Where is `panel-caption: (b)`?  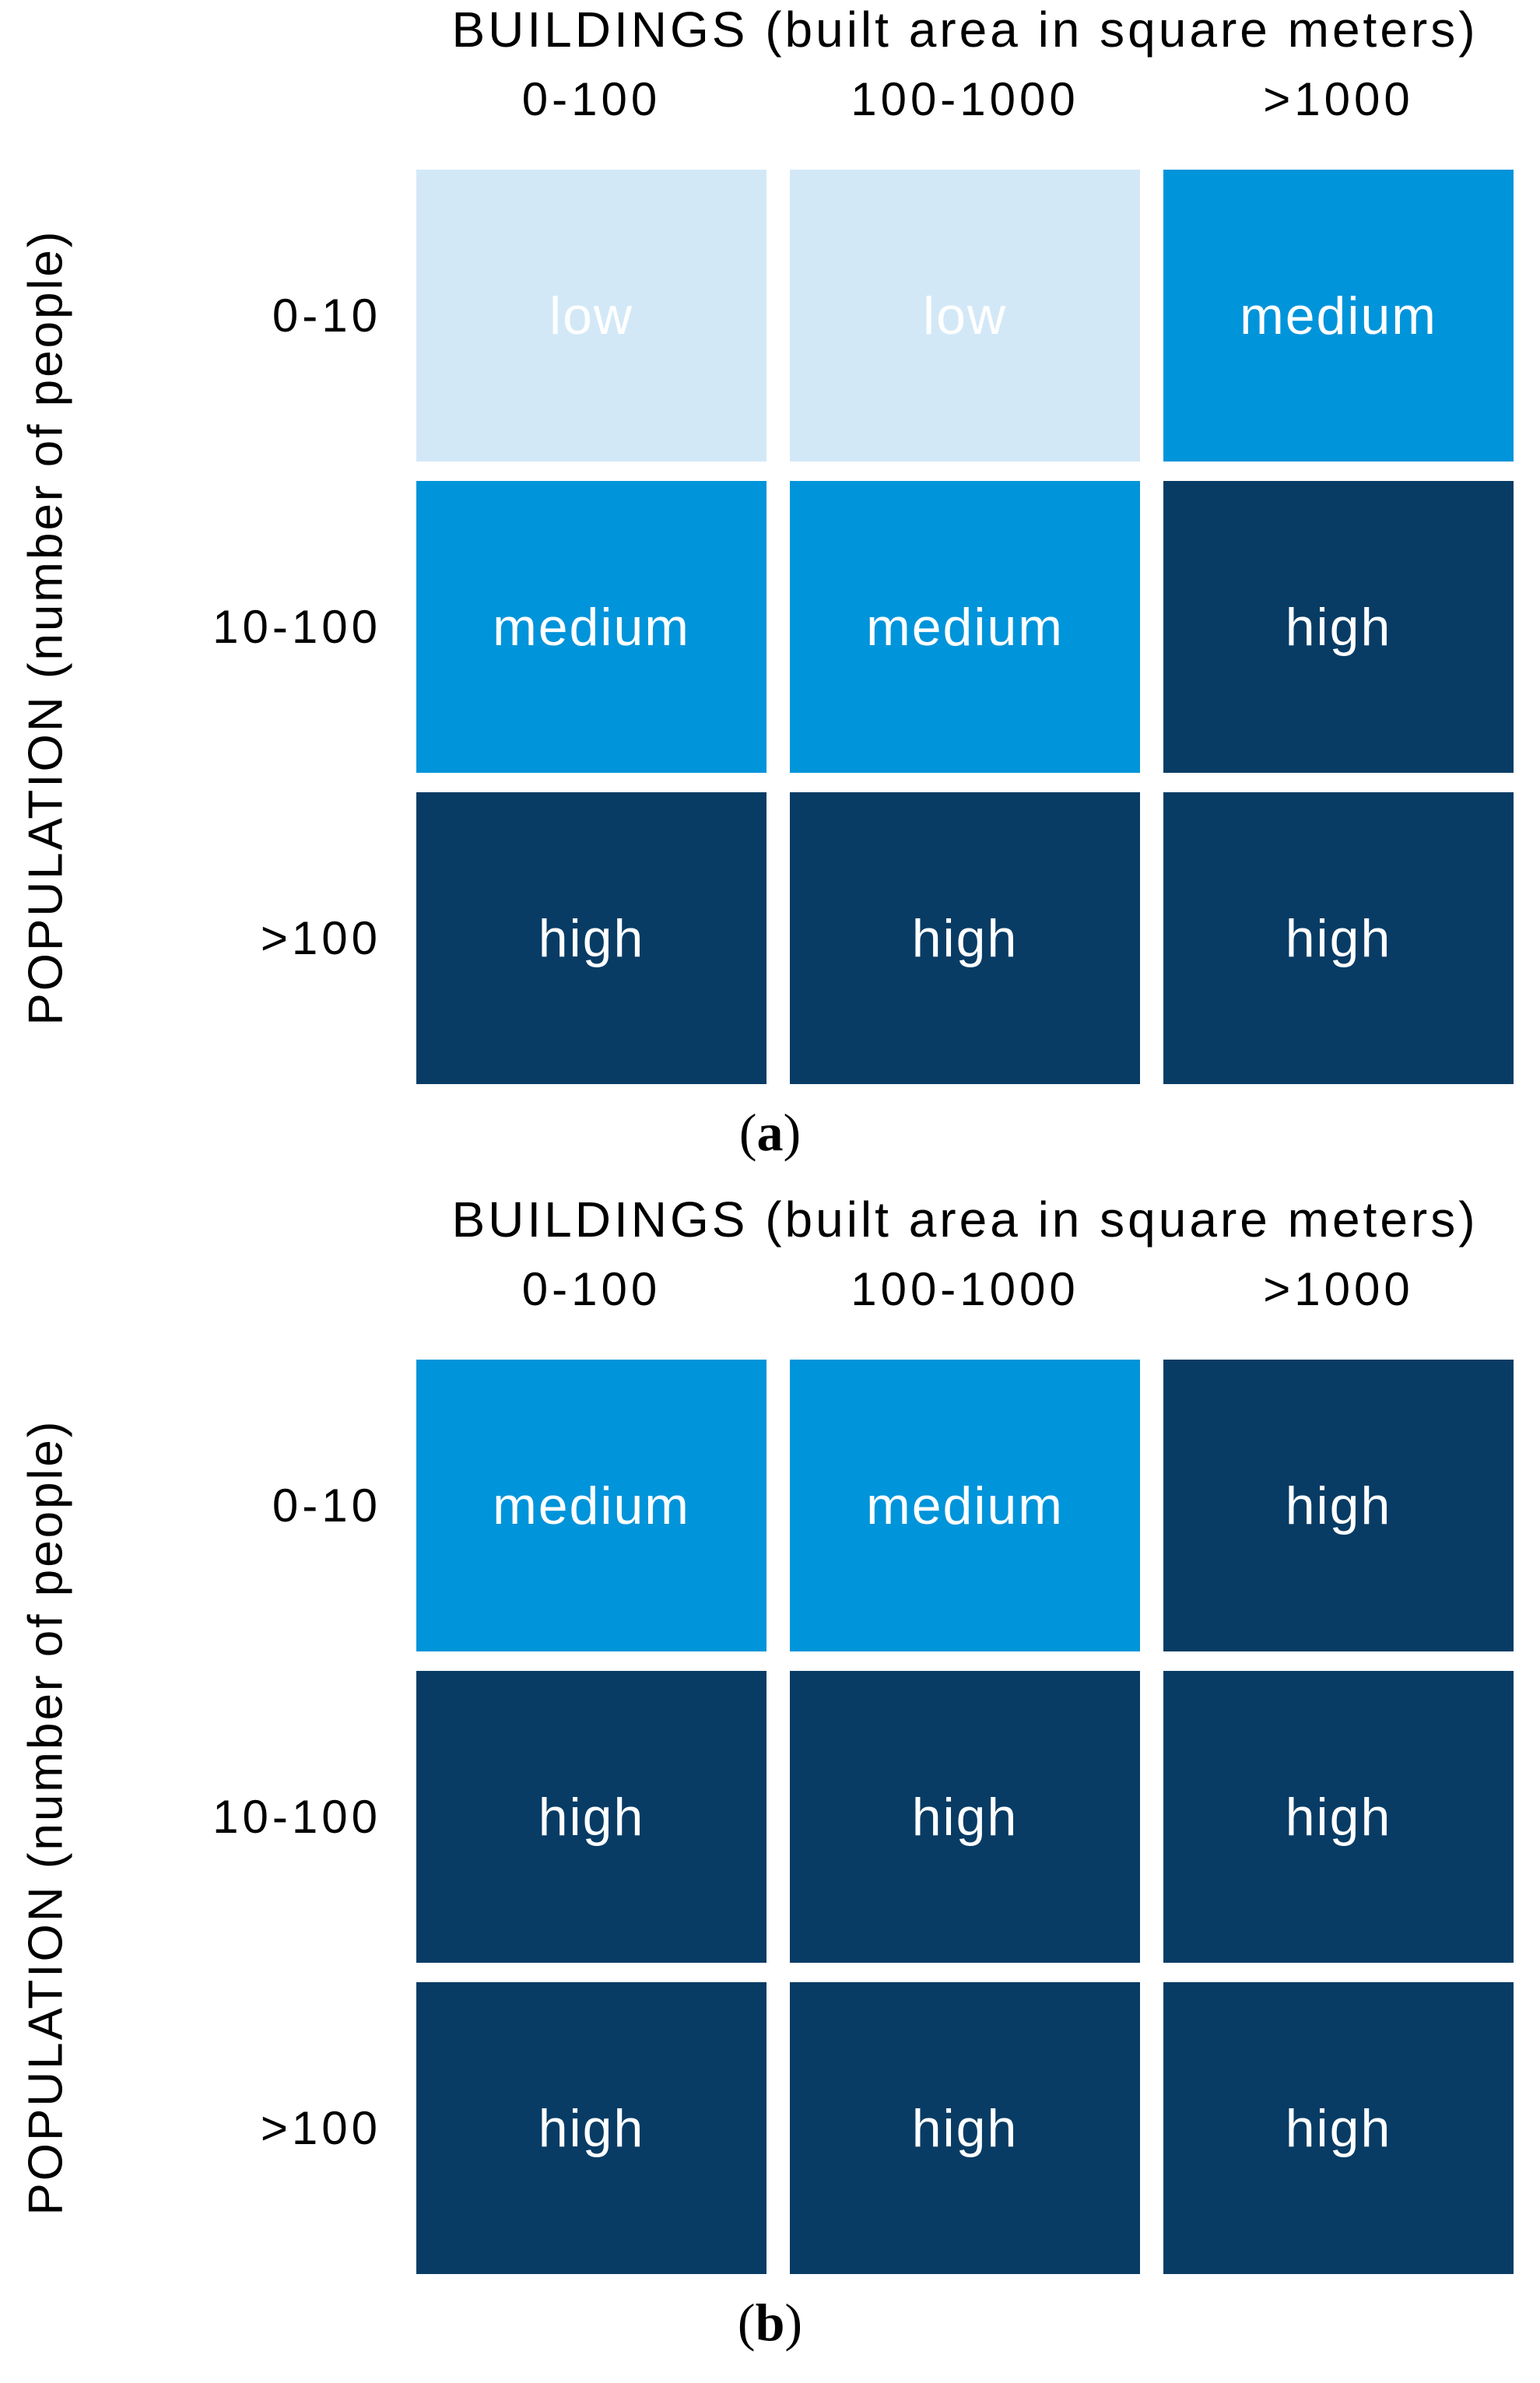
panel-caption: (b) is located at coordinates (770, 2323).